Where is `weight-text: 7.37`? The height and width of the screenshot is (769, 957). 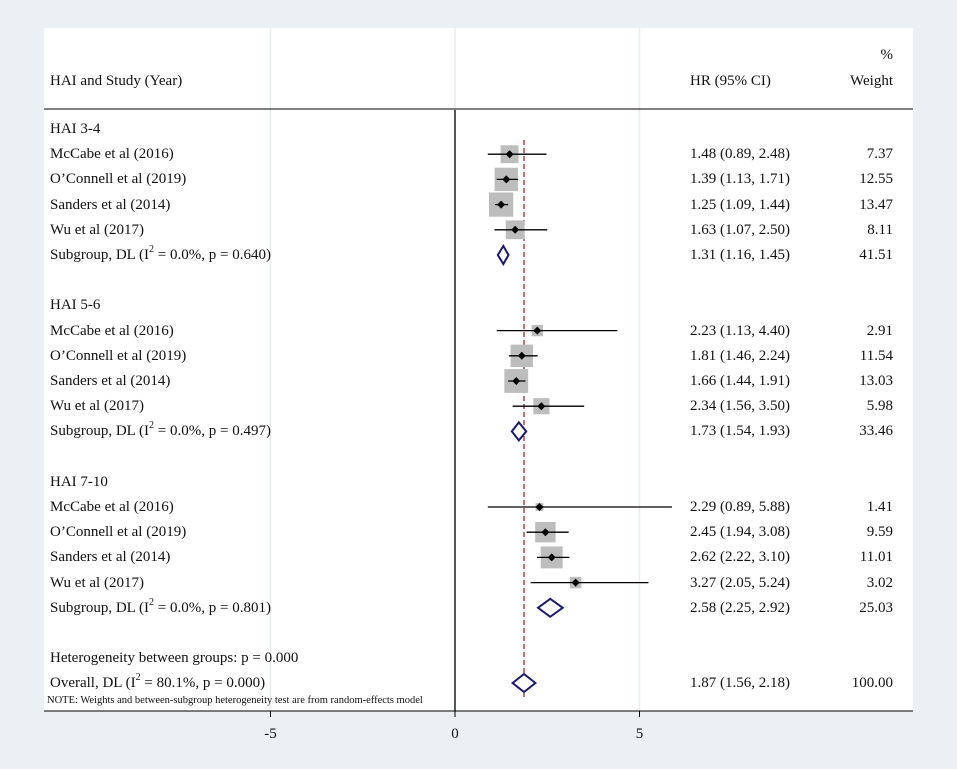 weight-text: 7.37 is located at coordinates (879, 154).